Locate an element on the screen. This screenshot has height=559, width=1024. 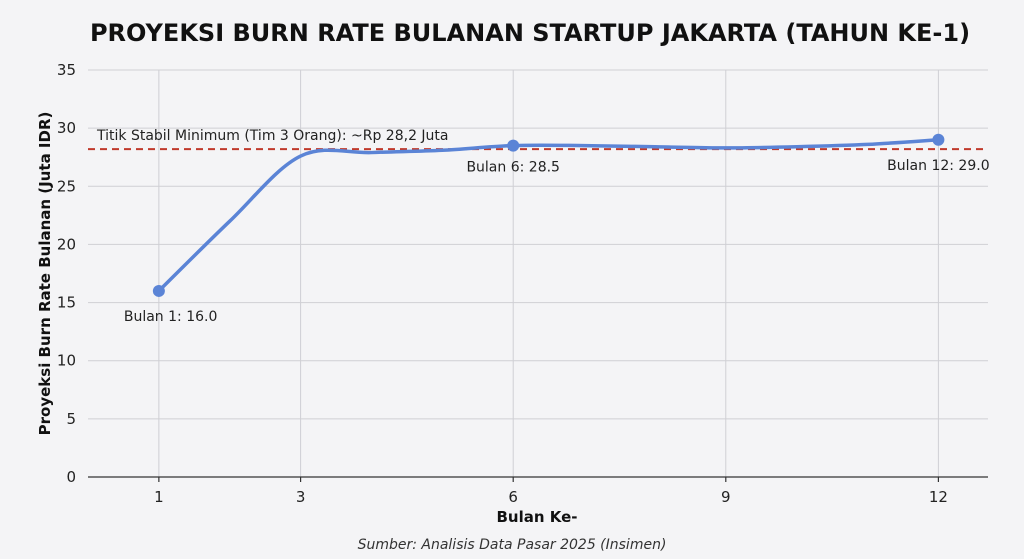
y-tick-label: 5 is located at coordinates (71, 419).